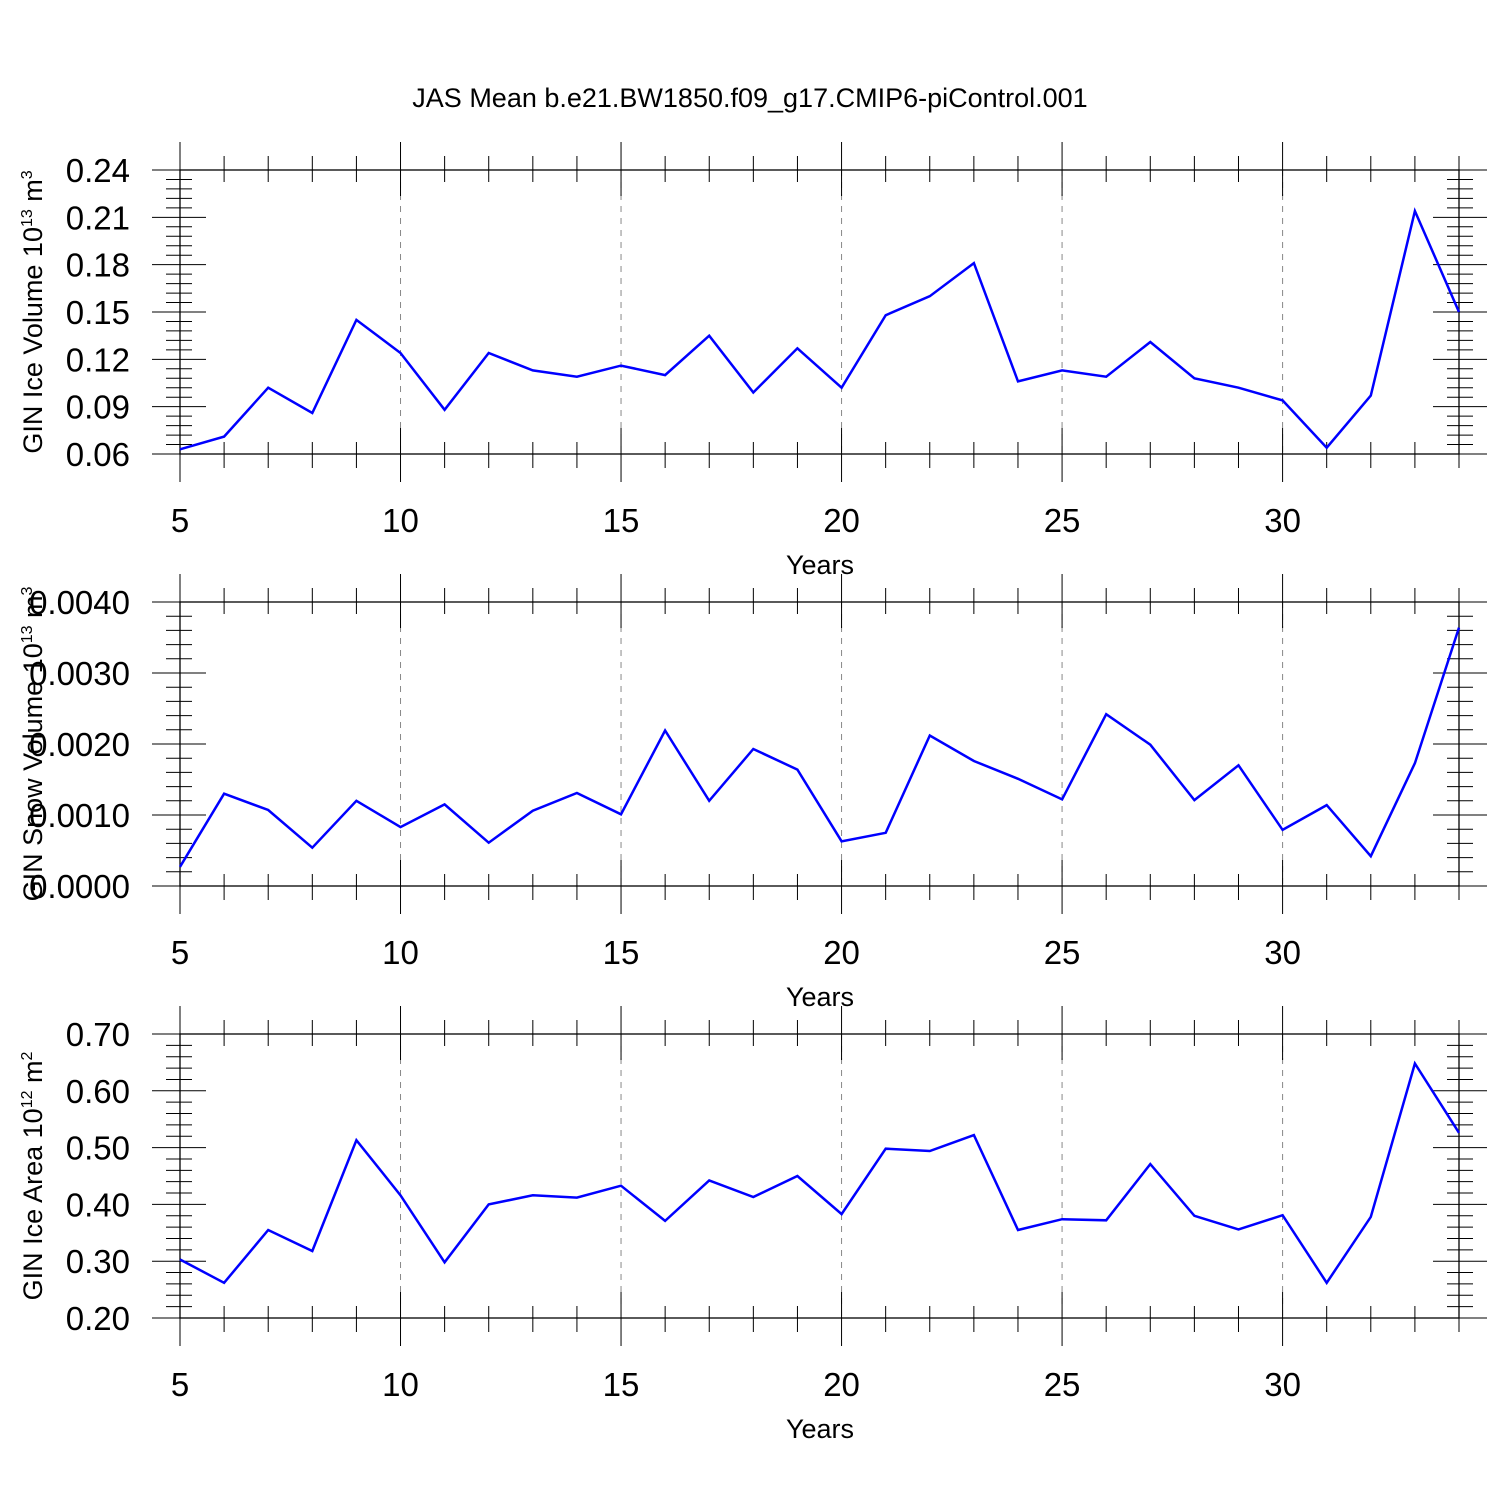 The height and width of the screenshot is (1500, 1500). What do you see at coordinates (79, 673) in the screenshot?
I see `y-tick-label: 0.0030` at bounding box center [79, 673].